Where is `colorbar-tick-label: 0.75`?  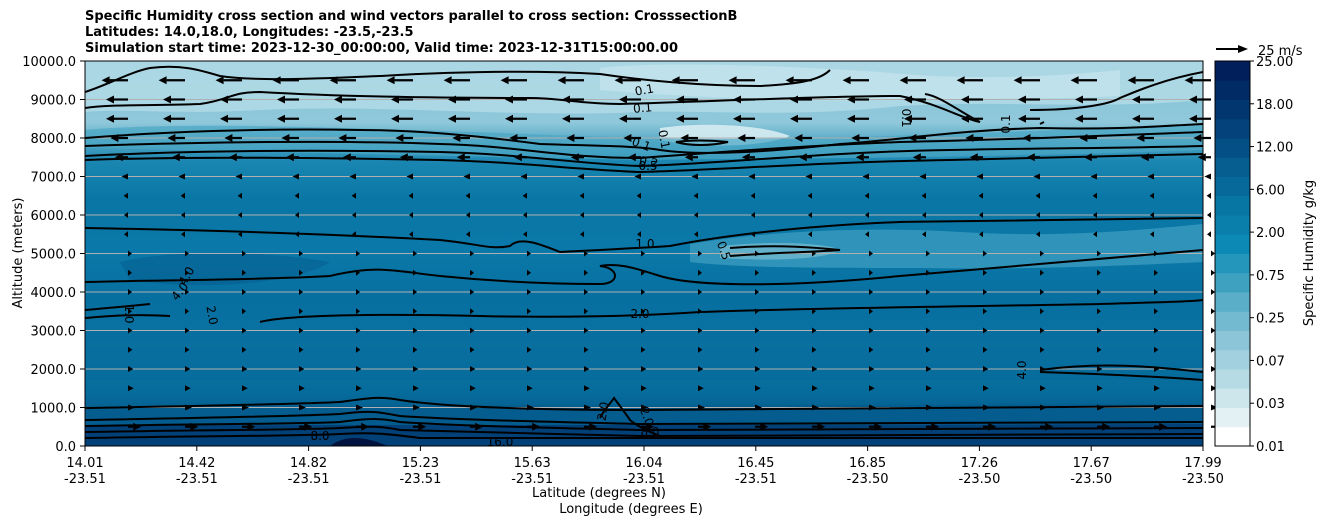
colorbar-tick-label: 0.75 is located at coordinates (1270, 276).